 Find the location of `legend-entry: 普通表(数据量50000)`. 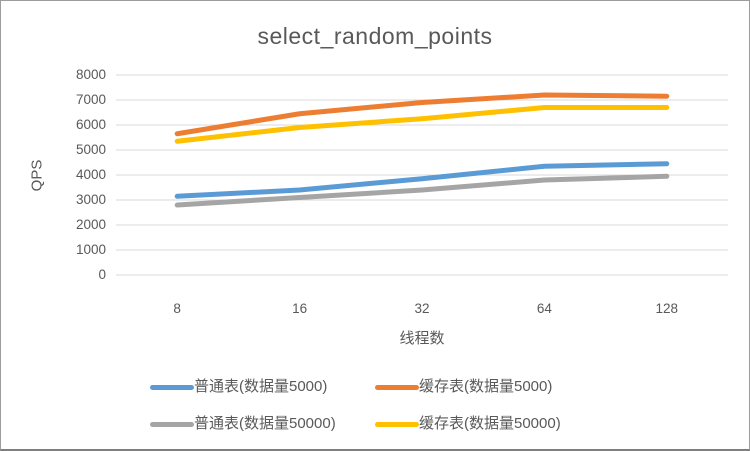

legend-entry: 普通表(数据量50000) is located at coordinates (262, 424).